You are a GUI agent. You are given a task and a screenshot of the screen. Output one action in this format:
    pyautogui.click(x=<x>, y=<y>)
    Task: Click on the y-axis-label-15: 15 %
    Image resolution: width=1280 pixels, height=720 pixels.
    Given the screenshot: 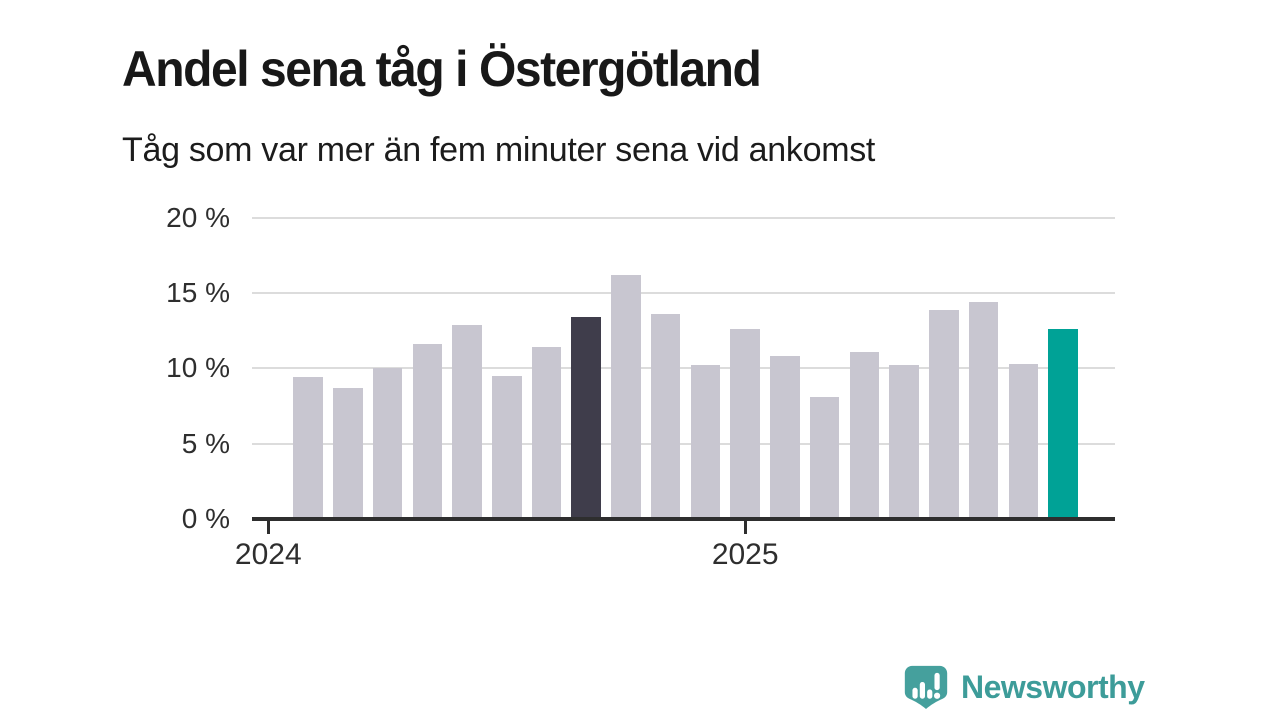 What is the action you would take?
    pyautogui.click(x=198, y=293)
    